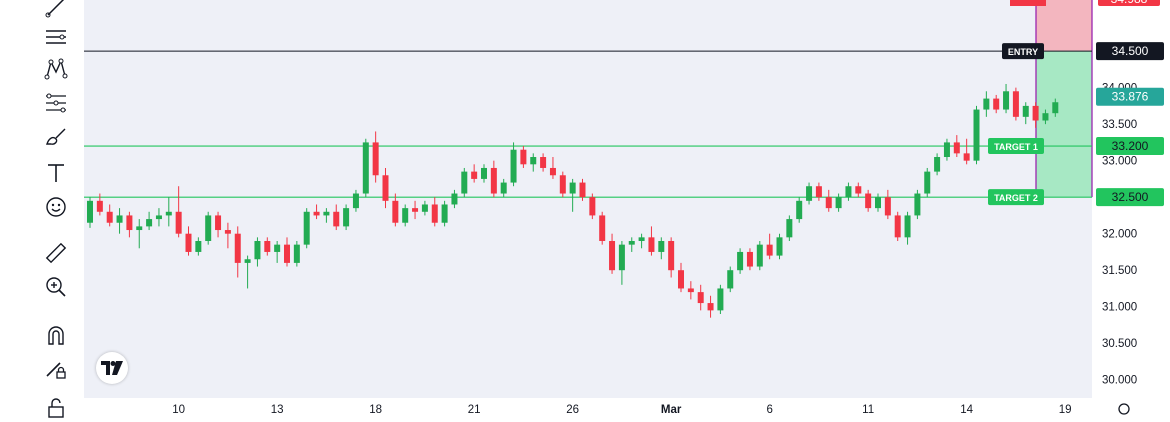 This screenshot has height=422, width=1170. What do you see at coordinates (56, 37) in the screenshot?
I see `horizontal-lines-tool` at bounding box center [56, 37].